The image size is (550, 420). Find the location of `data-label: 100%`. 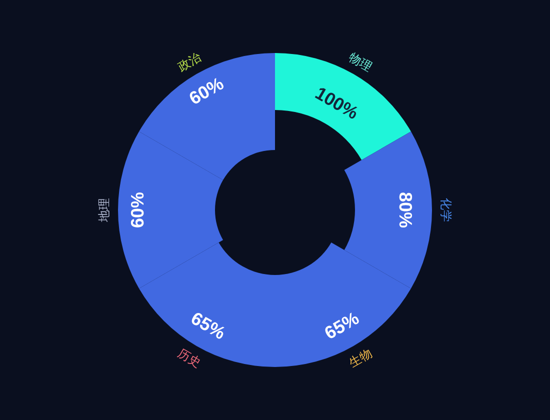

data-label: 100% is located at coordinates (337, 103).